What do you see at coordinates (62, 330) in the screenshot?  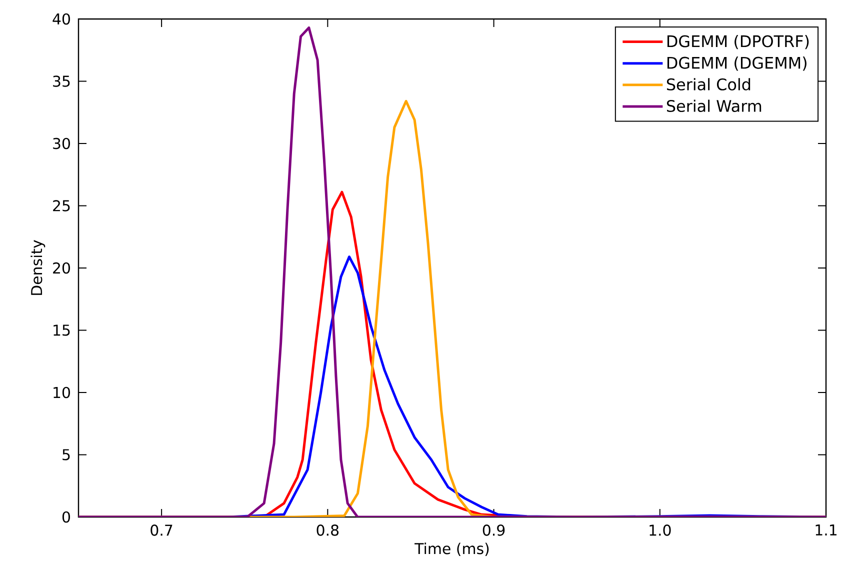 I see `y-tick-label: 15` at bounding box center [62, 330].